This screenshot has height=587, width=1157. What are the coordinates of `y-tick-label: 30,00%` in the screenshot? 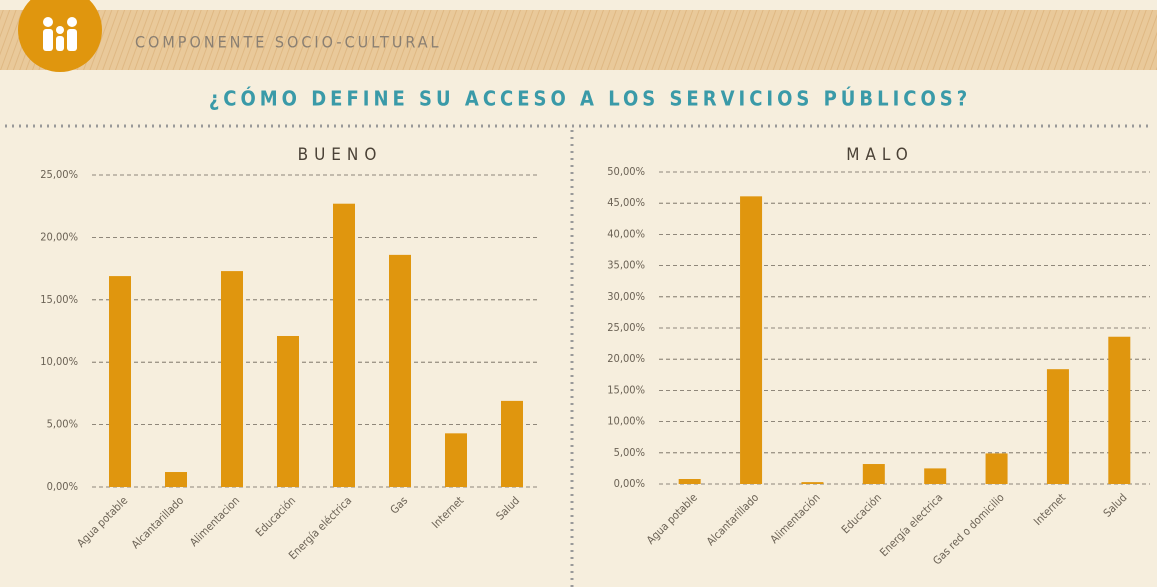 It's located at (626, 296).